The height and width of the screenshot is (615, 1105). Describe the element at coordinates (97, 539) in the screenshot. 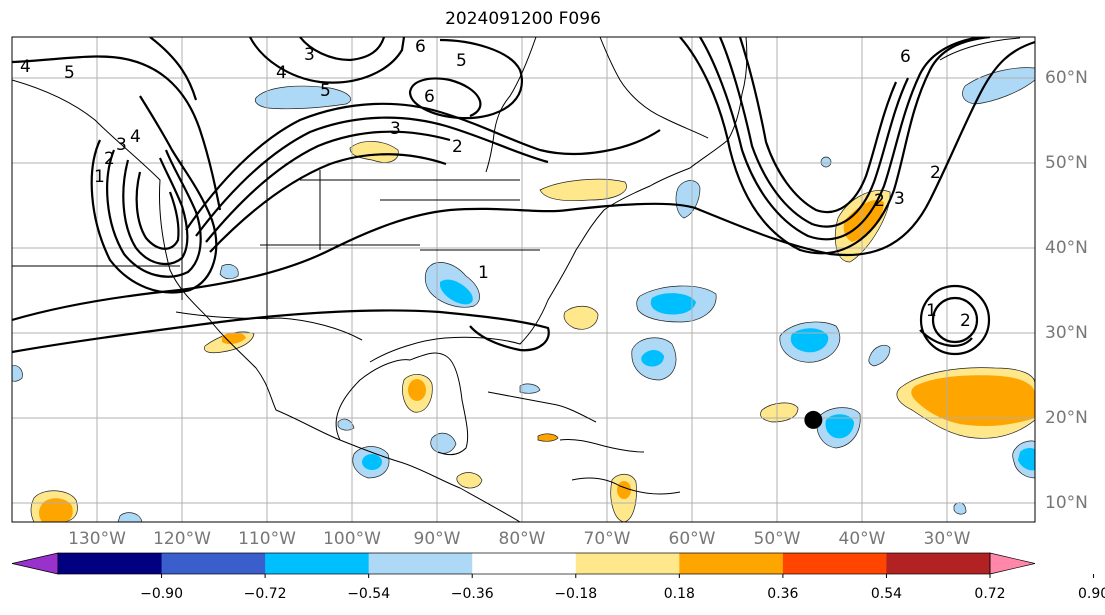

I see `lon-label: 130°W` at that location.